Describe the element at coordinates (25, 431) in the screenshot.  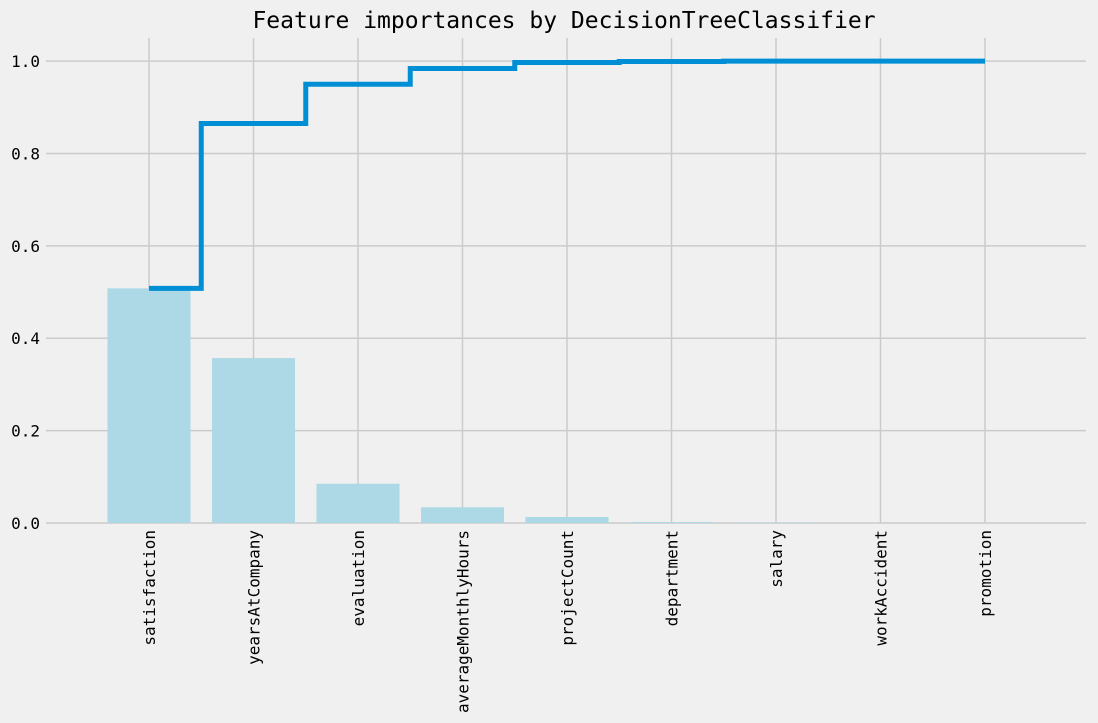
I see `y-tick-label: 0.2` at that location.